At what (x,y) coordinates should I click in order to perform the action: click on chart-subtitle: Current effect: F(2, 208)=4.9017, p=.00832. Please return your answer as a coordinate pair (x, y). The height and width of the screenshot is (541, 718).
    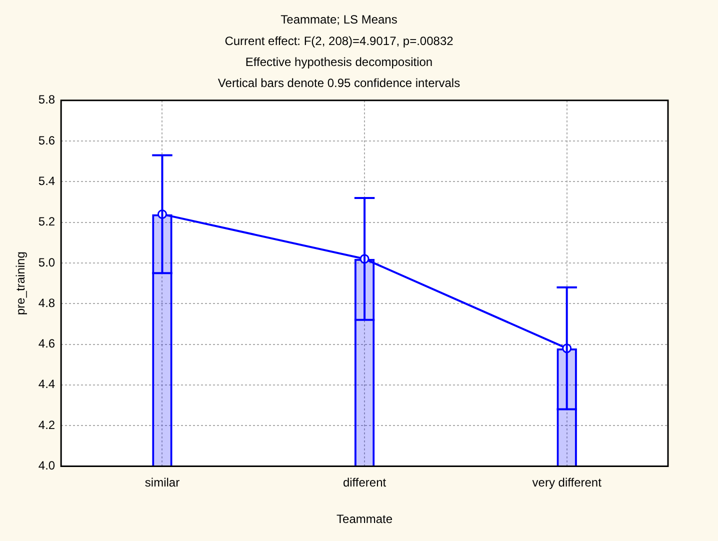
    Looking at the image, I should click on (339, 41).